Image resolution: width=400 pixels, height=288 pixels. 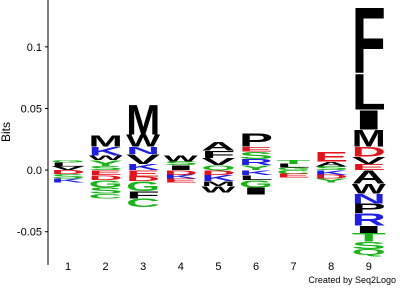 I want to click on x-tick-label: 8, so click(x=331, y=267).